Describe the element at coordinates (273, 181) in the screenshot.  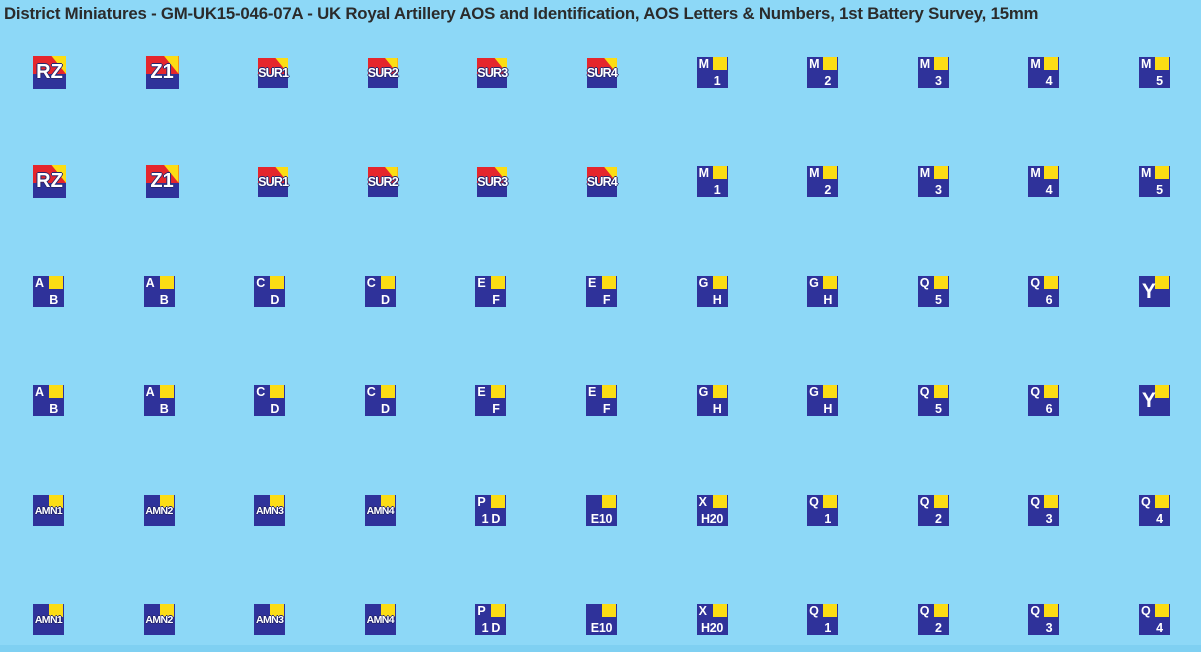
I see `decal-sur1: SUR1` at that location.